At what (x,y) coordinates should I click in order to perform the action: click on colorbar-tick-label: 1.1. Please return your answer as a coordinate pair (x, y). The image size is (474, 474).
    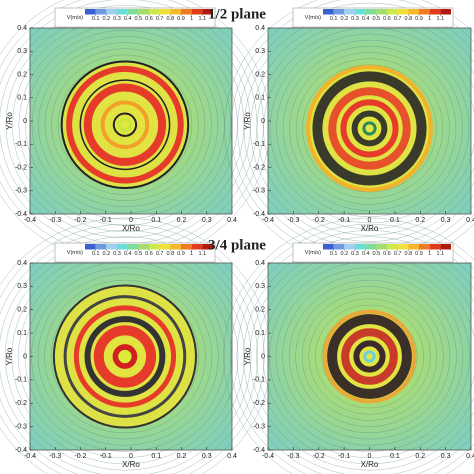
    Looking at the image, I should click on (203, 254).